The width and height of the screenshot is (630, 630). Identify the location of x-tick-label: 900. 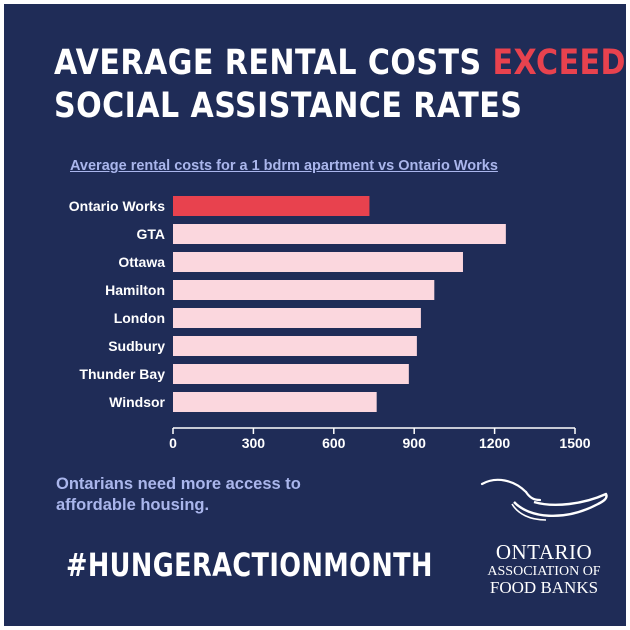
(415, 443).